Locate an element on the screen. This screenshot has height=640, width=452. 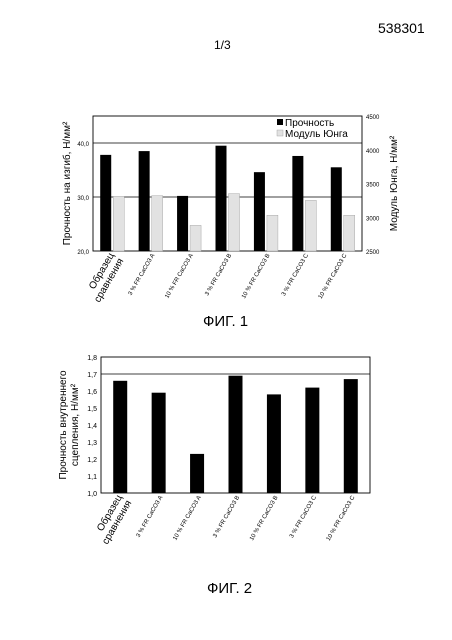
figure-1-label: ФИГ. 1 is located at coordinates (225, 321).